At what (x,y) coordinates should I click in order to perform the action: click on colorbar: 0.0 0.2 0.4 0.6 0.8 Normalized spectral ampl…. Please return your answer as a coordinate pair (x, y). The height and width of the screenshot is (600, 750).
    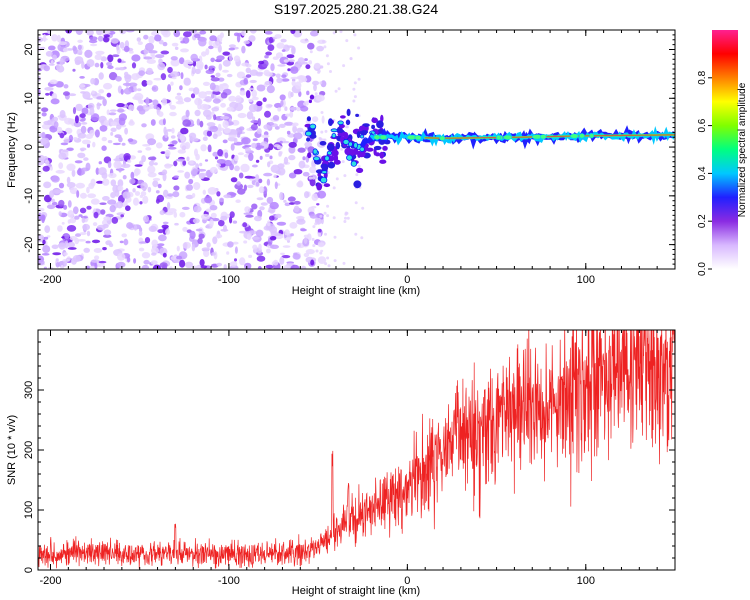
    Looking at the image, I should click on (722, 153).